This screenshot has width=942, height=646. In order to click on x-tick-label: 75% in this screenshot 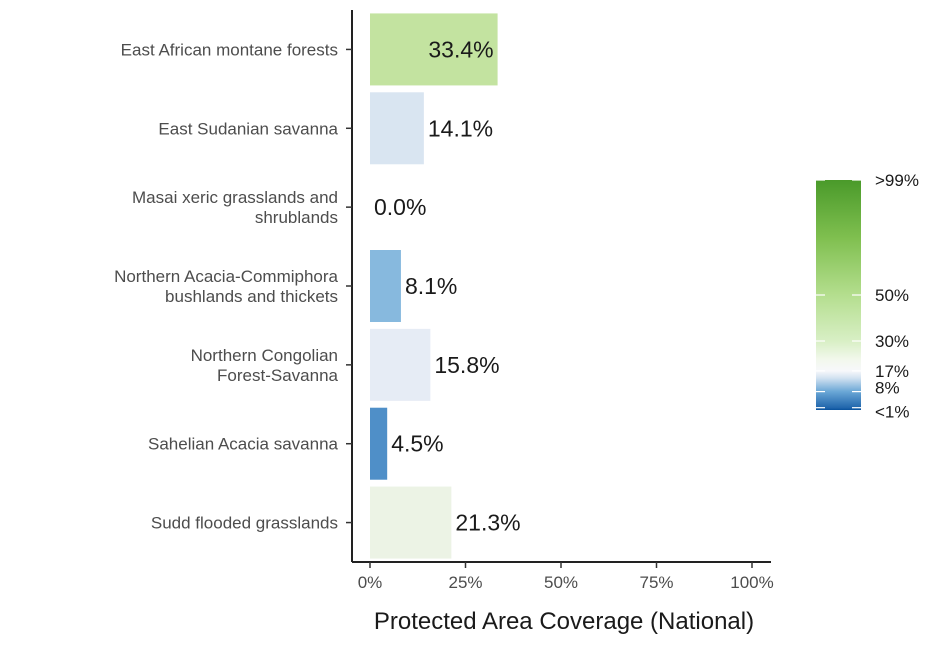, I will do `click(656, 582)`.